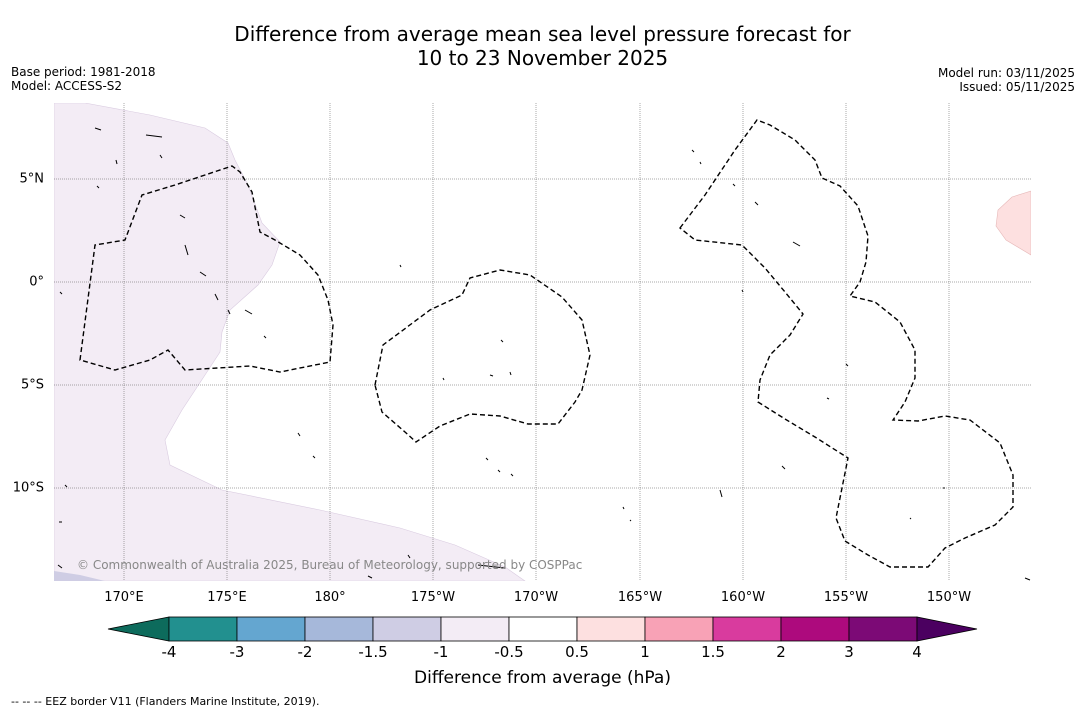  I want to click on lon-label-175w: 175°W, so click(433, 597).